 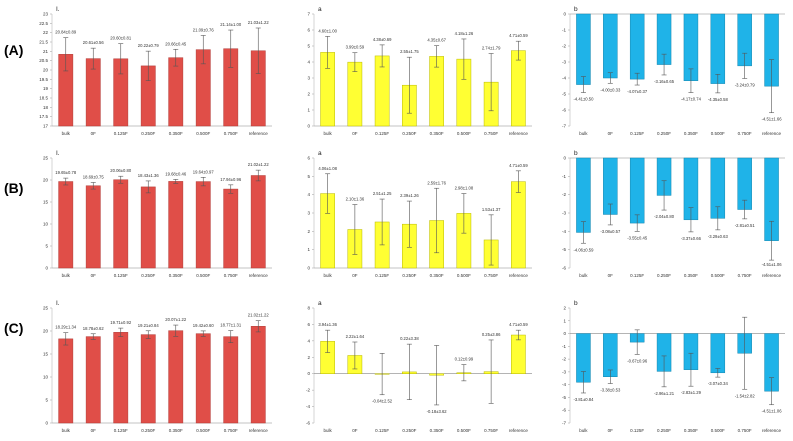 I want to click on data-label: -2.96±1.21, so click(x=664, y=393).